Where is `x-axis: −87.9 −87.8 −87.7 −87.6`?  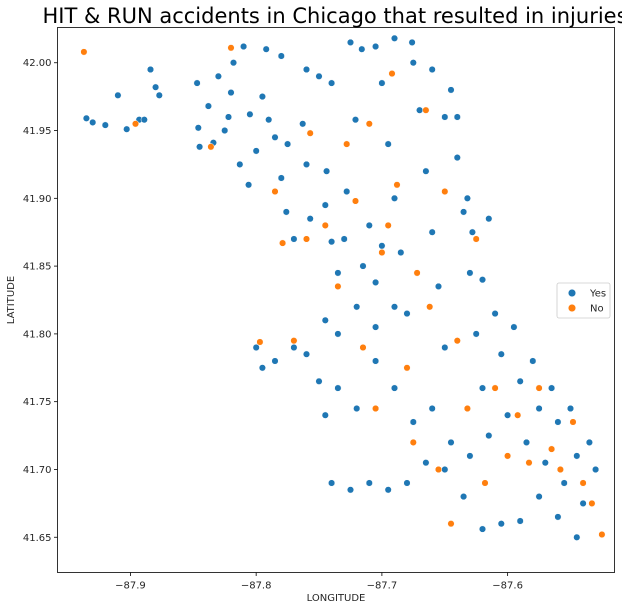
x-axis: −87.9 −87.8 −87.7 −87.6 is located at coordinates (319, 582).